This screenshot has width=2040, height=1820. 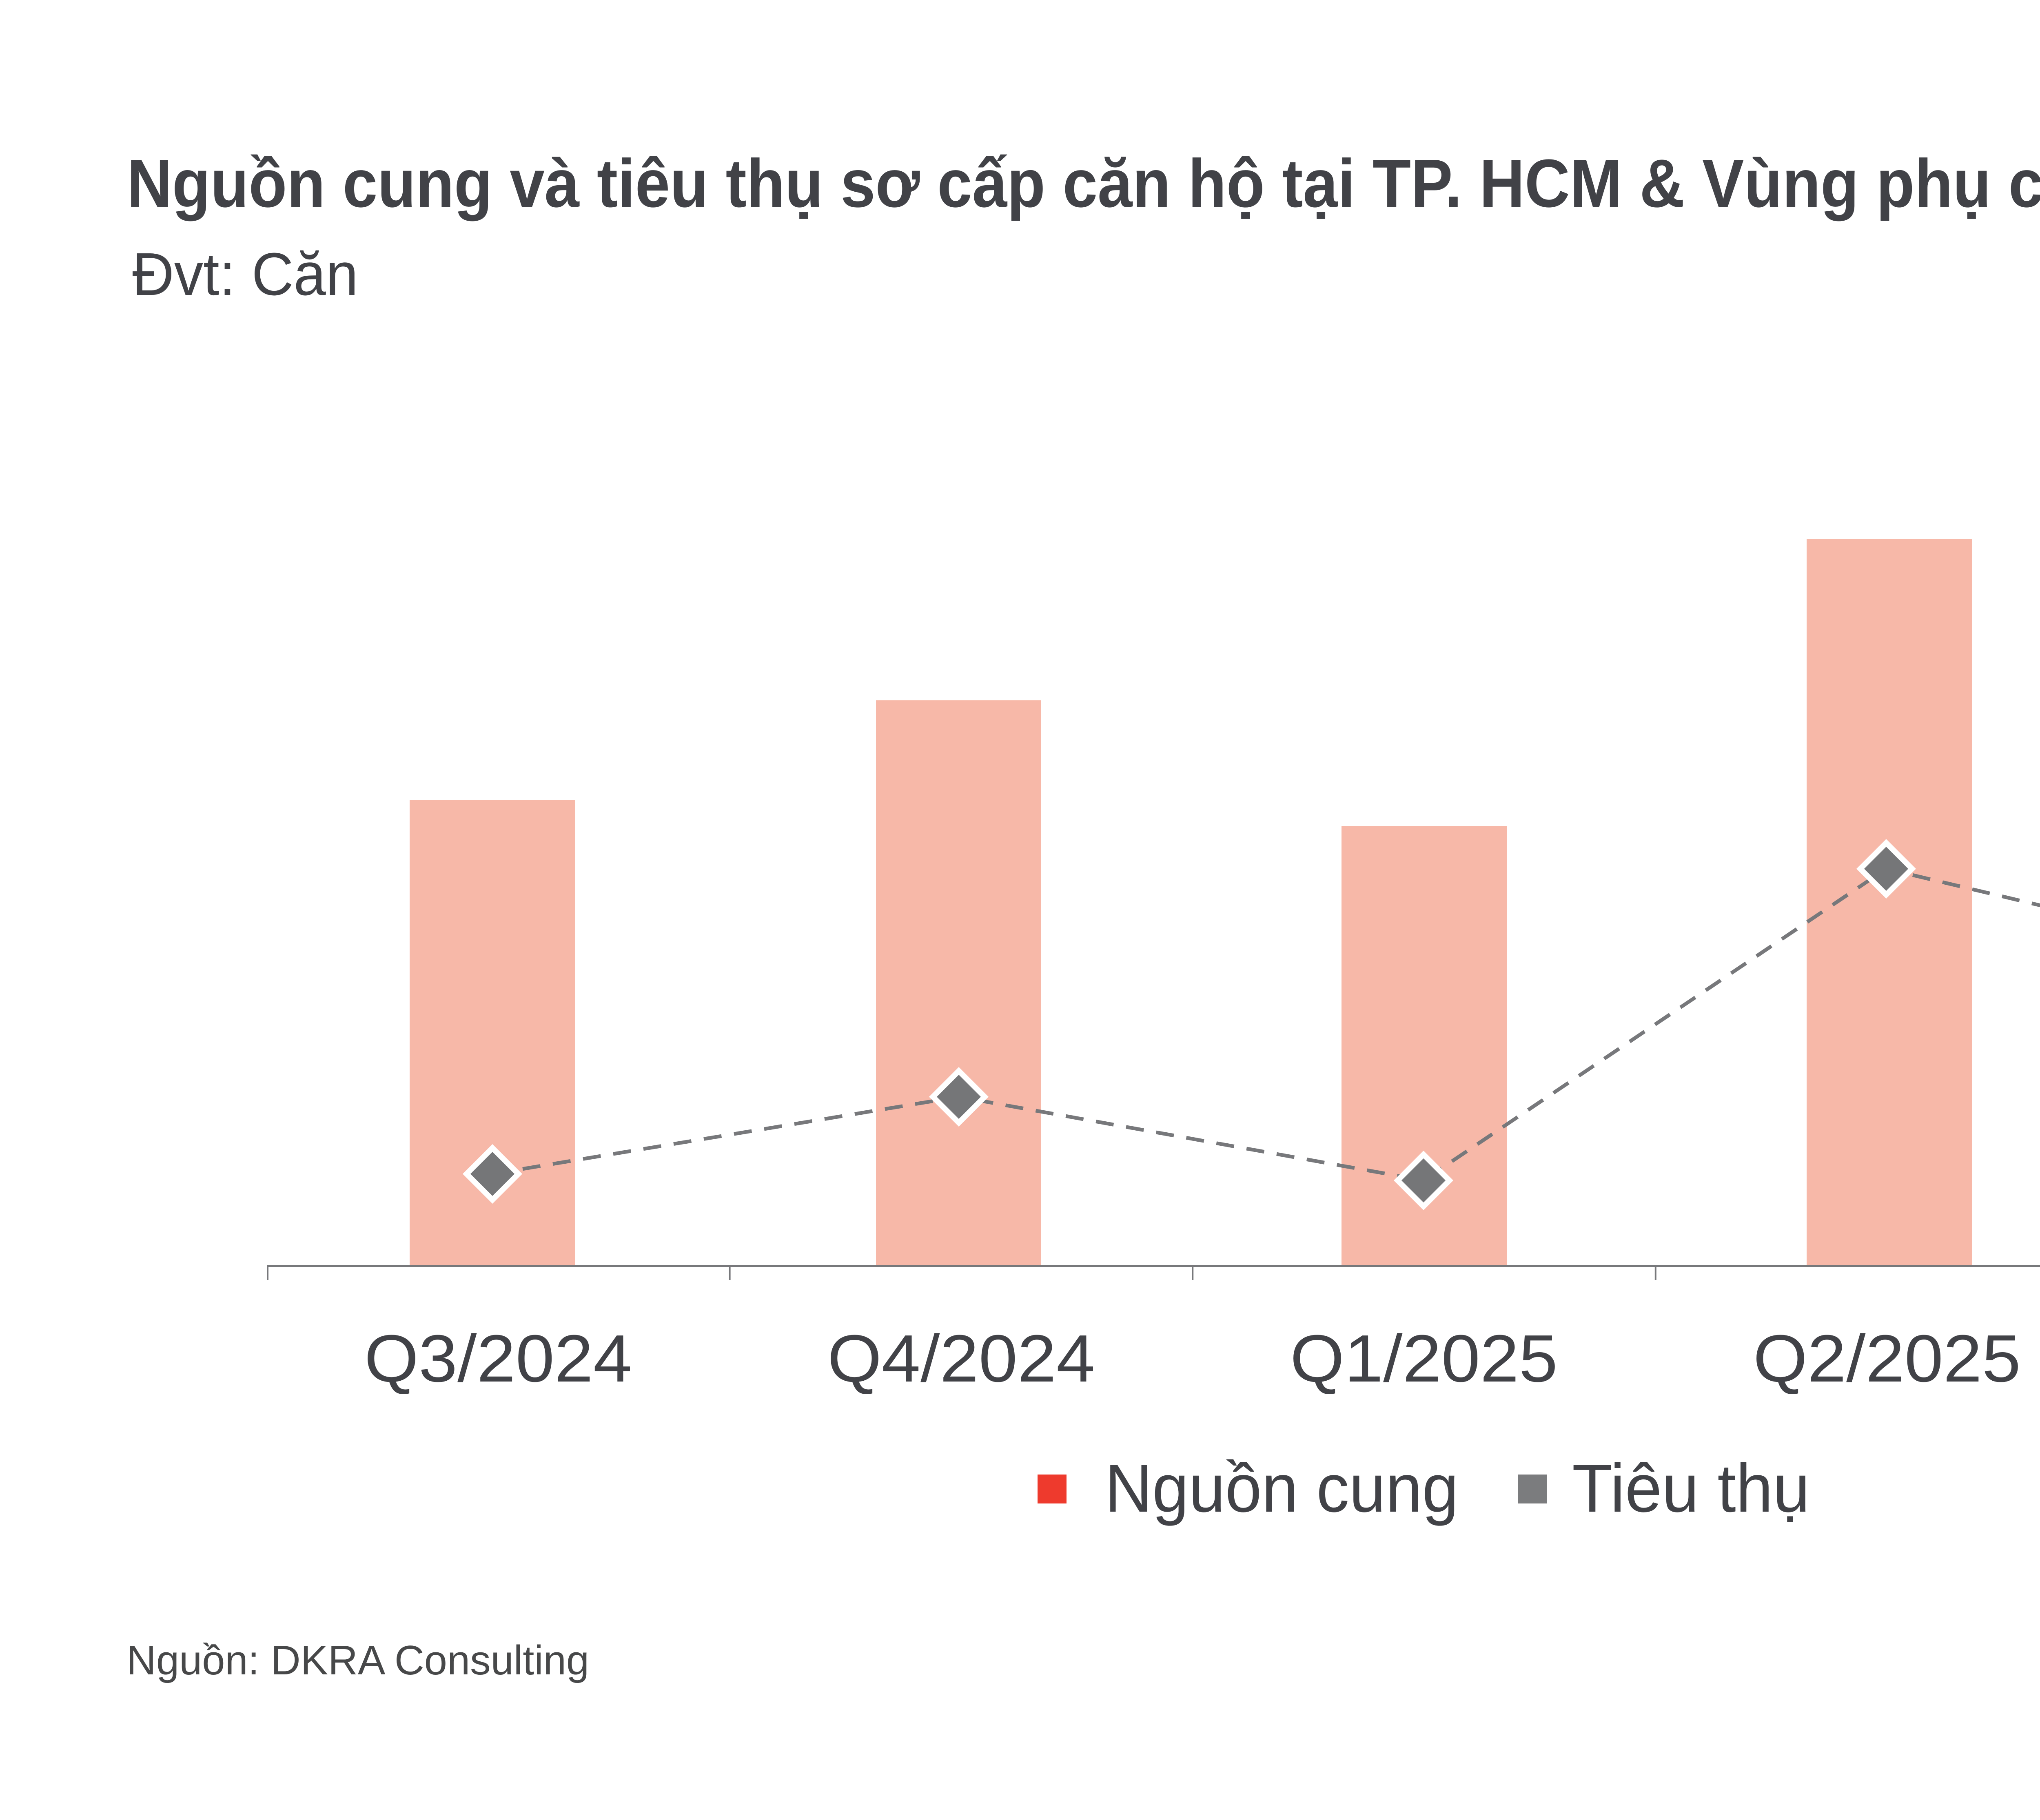 I want to click on svg-text: Nguồn cung, so click(x=1282, y=1488).